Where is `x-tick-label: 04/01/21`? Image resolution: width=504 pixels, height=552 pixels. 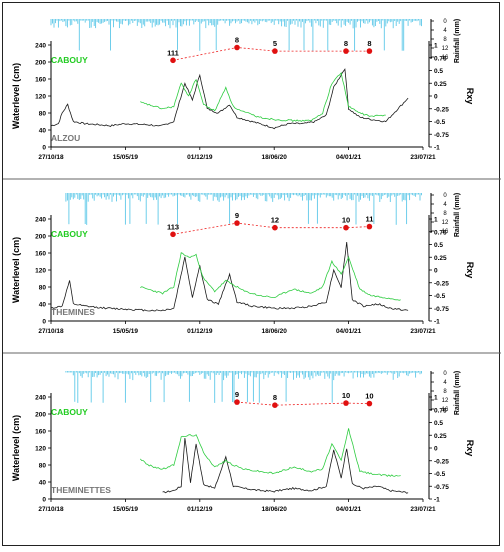 x-tick-label: 04/01/21 is located at coordinates (349, 509).